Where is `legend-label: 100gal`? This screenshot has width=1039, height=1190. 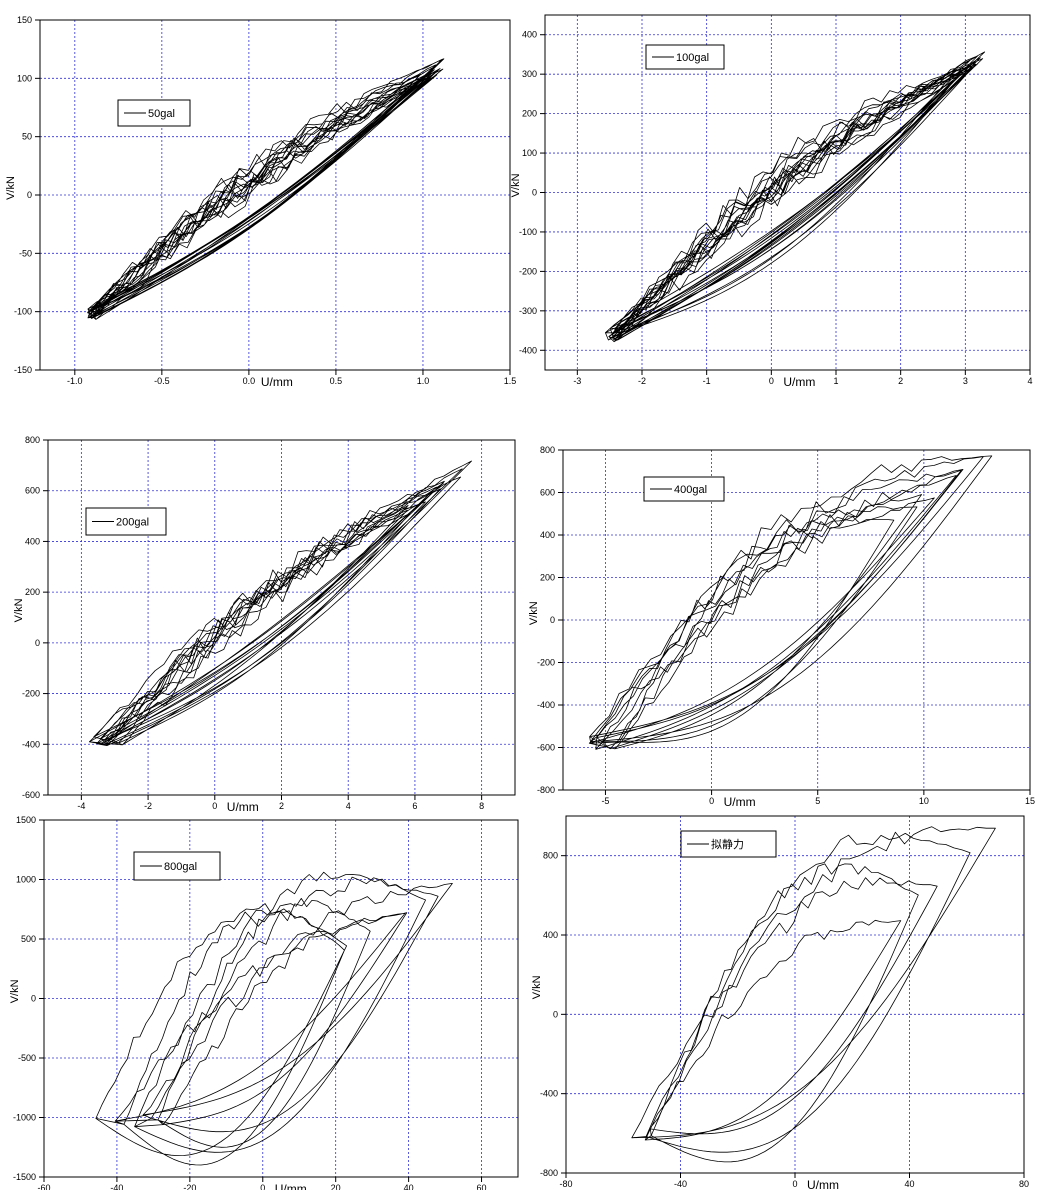 legend-label: 100gal is located at coordinates (692, 58).